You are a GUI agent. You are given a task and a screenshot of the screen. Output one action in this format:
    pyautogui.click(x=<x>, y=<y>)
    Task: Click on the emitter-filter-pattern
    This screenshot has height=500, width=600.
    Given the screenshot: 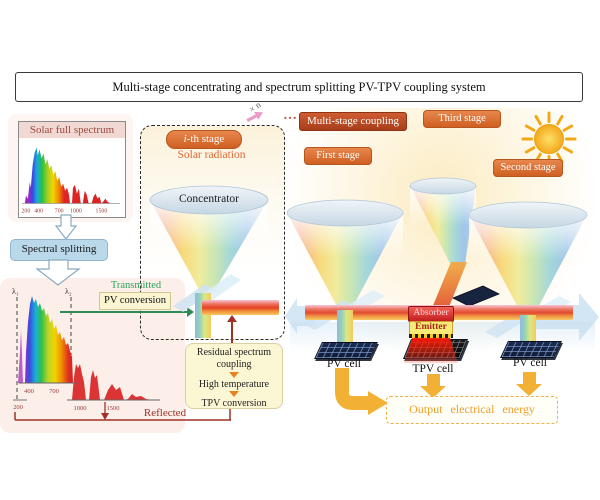 What is the action you would take?
    pyautogui.click(x=431, y=336)
    